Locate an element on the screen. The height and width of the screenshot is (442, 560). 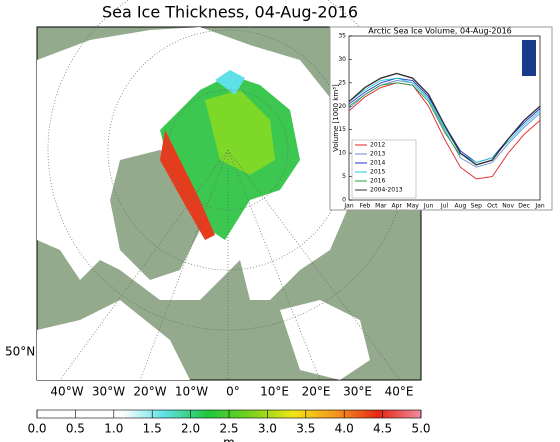
y-tick-label: 20 is located at coordinates (342, 106).